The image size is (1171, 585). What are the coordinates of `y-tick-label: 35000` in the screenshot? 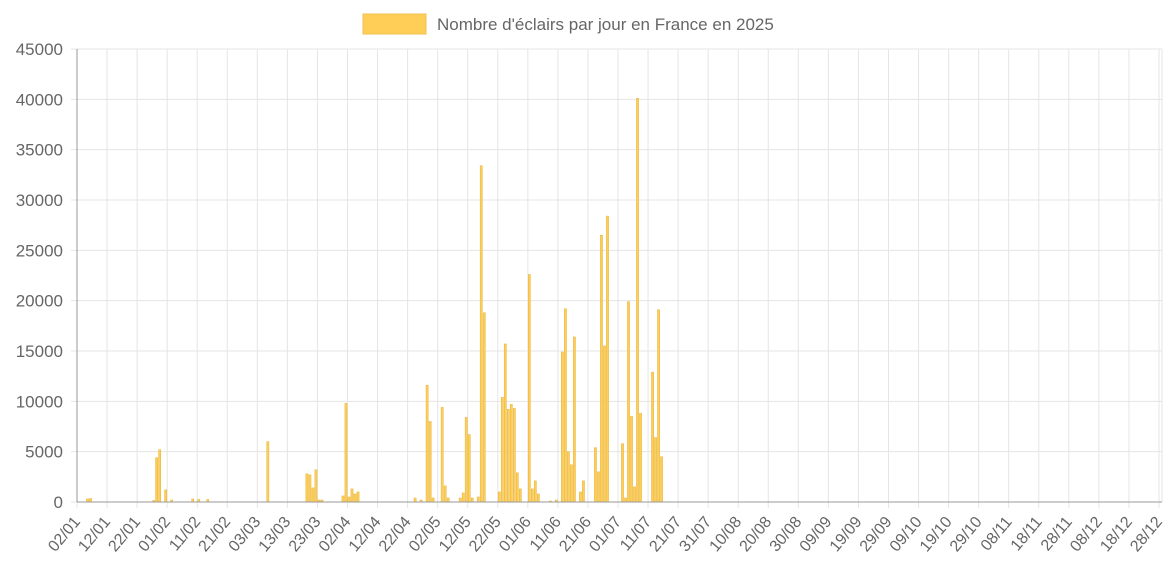 It's located at (39, 150).